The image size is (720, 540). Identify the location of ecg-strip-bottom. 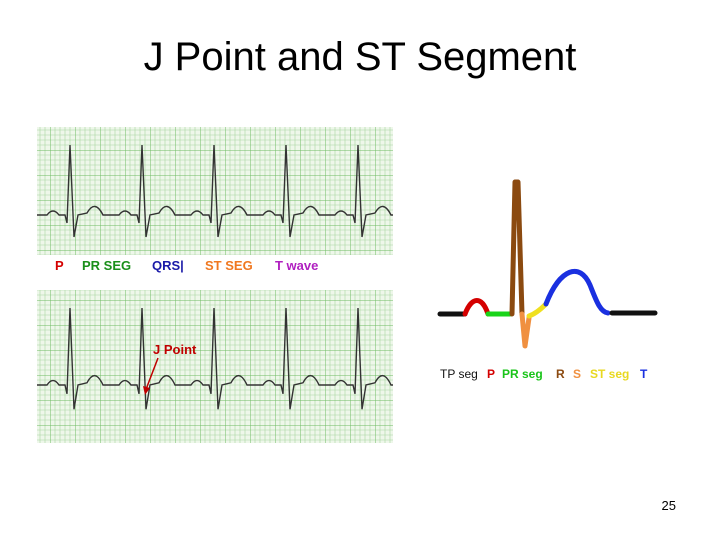
(215, 366).